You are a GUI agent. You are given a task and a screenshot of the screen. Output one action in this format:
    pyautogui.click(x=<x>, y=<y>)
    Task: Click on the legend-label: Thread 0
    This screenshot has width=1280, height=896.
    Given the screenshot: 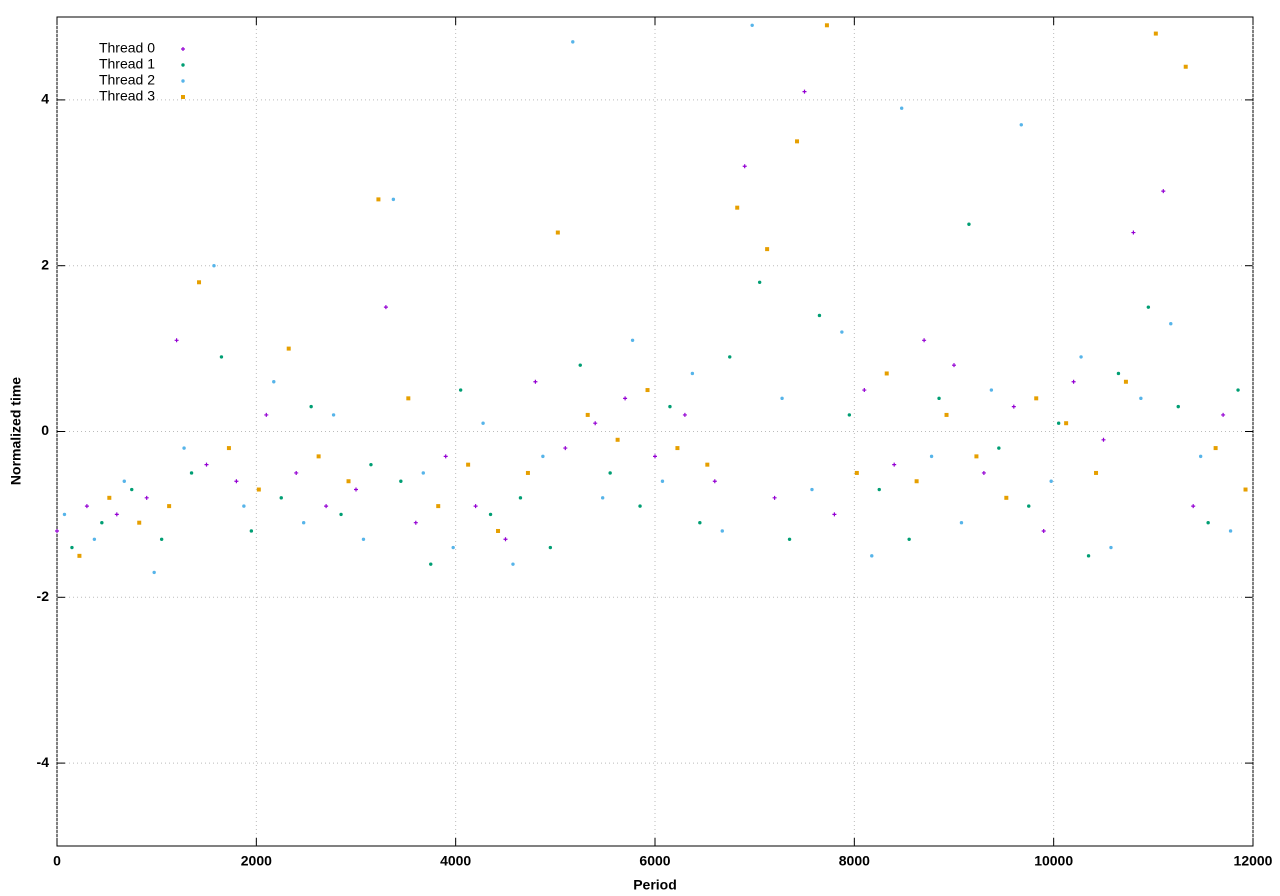 What is the action you would take?
    pyautogui.click(x=127, y=48)
    